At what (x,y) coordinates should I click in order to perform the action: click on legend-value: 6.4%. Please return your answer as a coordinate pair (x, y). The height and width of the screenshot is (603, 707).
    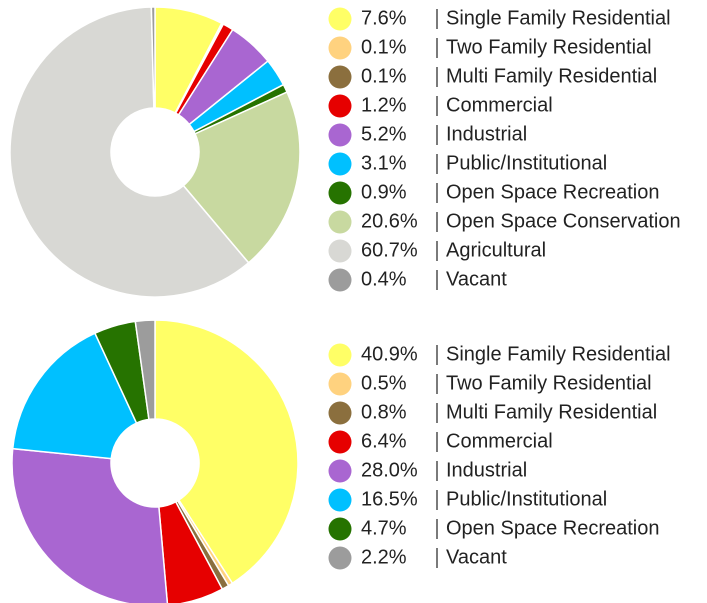
    Looking at the image, I should click on (384, 441).